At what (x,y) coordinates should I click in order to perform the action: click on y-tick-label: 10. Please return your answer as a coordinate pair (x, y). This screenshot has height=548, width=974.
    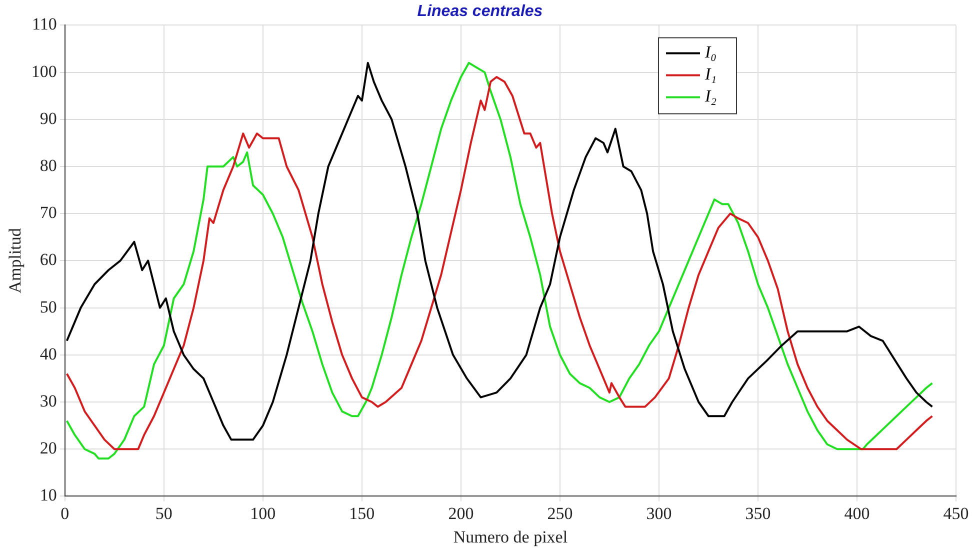
    Looking at the image, I should click on (48, 495).